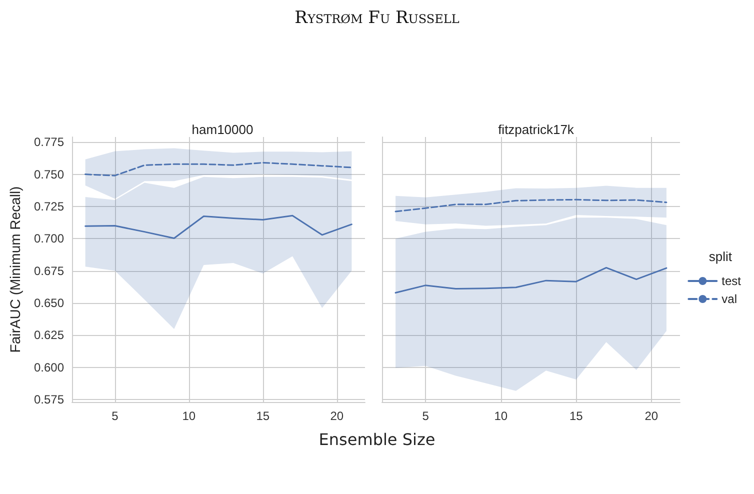  Describe the element at coordinates (49, 335) in the screenshot. I see `y-tick-label: 0.625` at that location.